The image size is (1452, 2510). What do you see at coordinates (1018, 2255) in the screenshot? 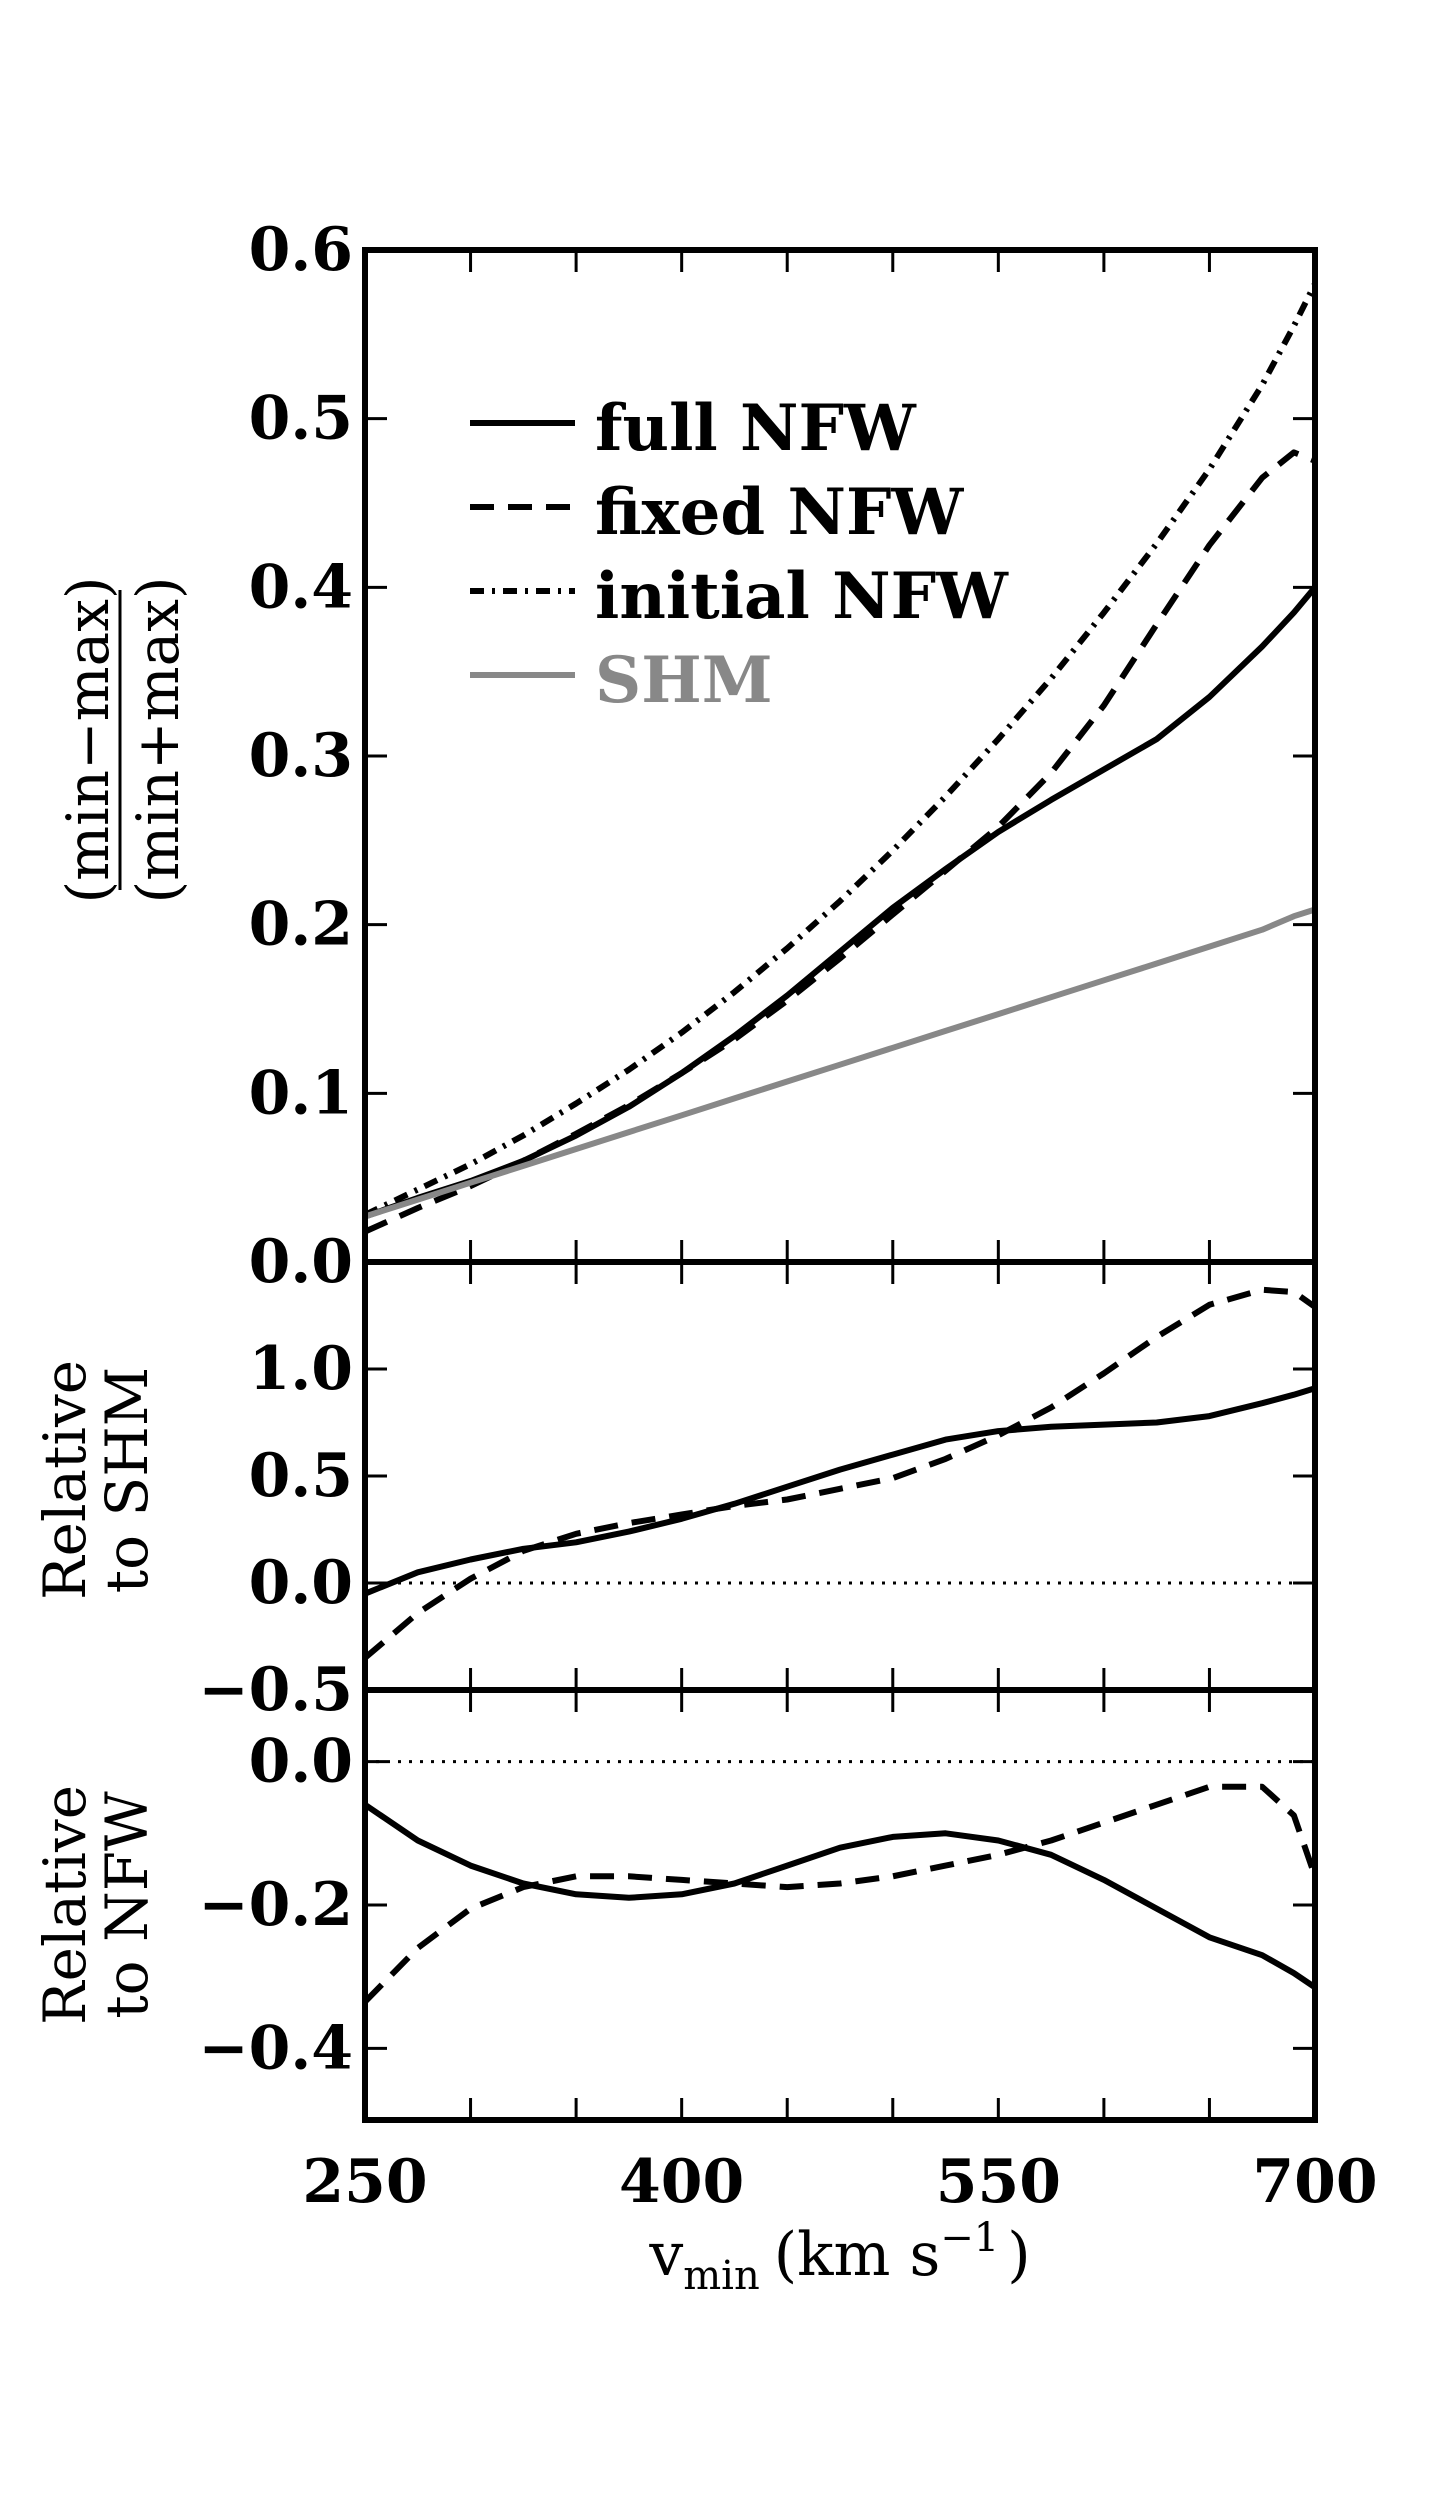
I see `x-axis-label-close: )` at bounding box center [1018, 2255].